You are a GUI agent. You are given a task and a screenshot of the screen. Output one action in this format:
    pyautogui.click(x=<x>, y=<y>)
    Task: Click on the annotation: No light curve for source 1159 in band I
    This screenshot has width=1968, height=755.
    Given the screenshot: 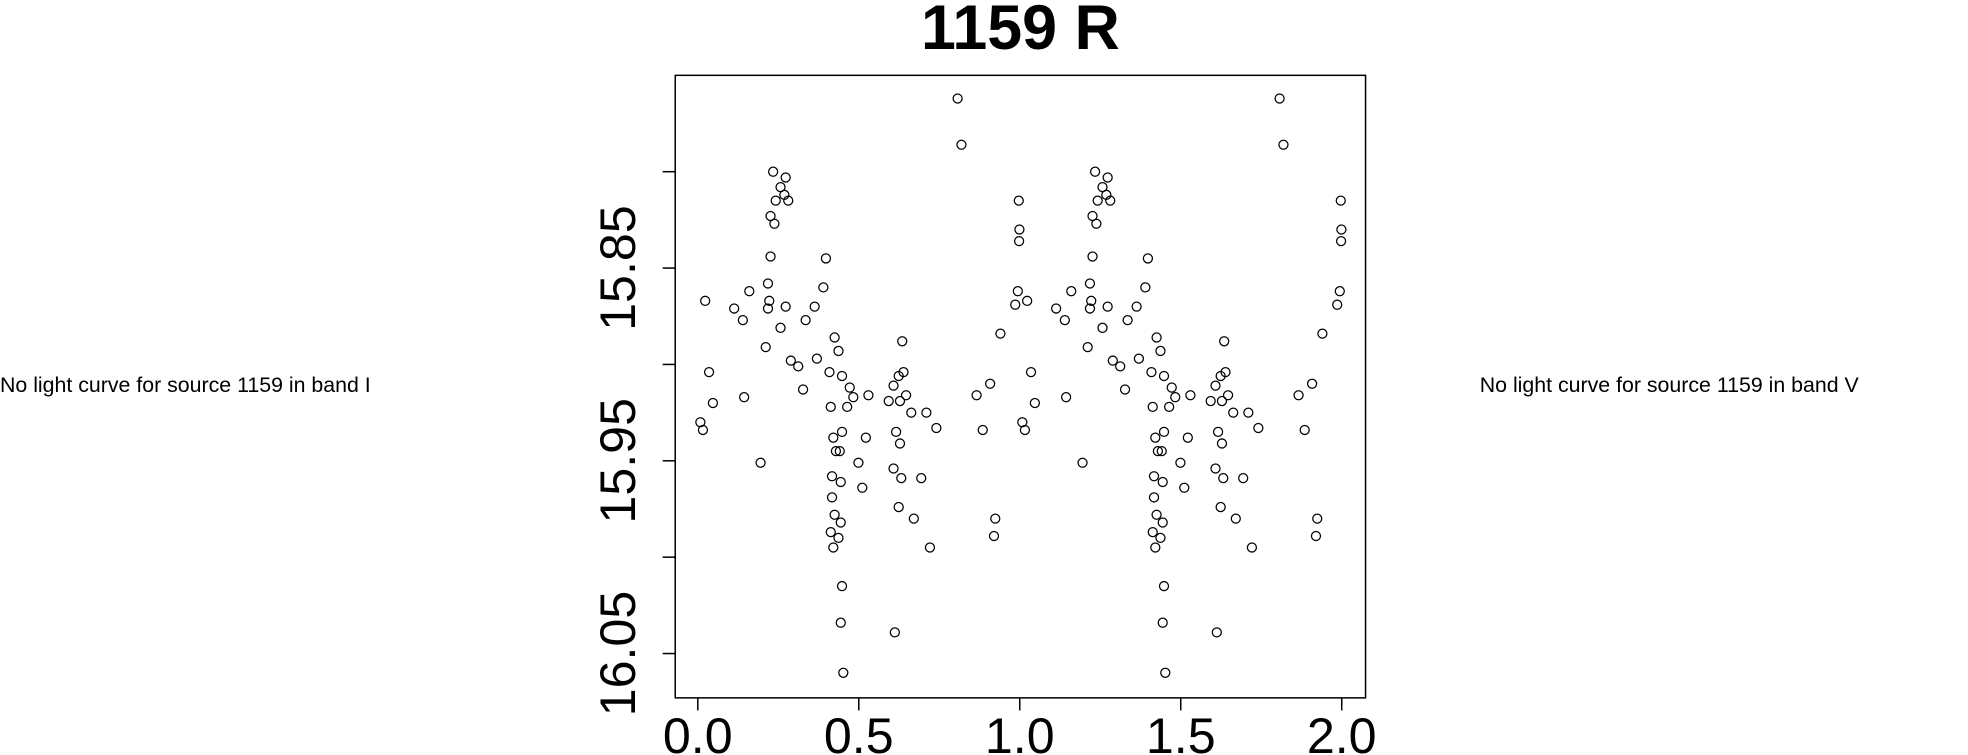 What is the action you would take?
    pyautogui.click(x=185, y=385)
    